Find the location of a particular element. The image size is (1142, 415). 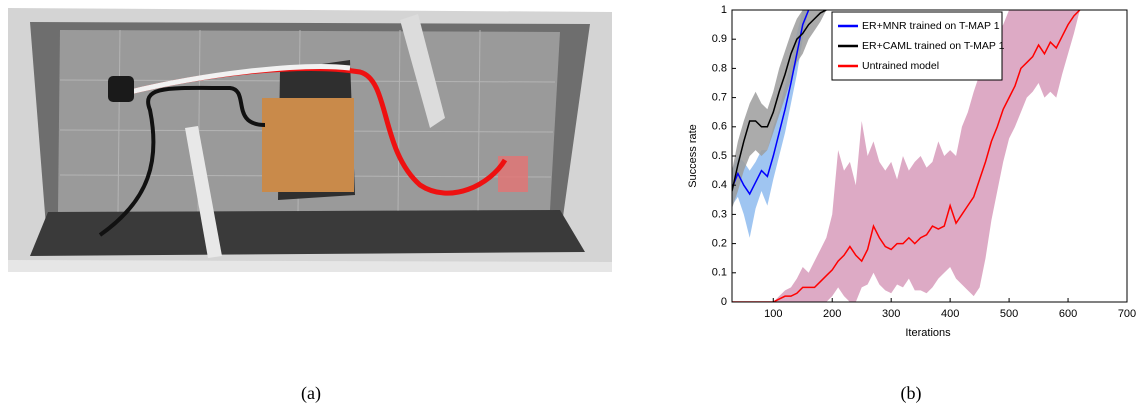

y-tick-label: 0.7 is located at coordinates (719, 98).